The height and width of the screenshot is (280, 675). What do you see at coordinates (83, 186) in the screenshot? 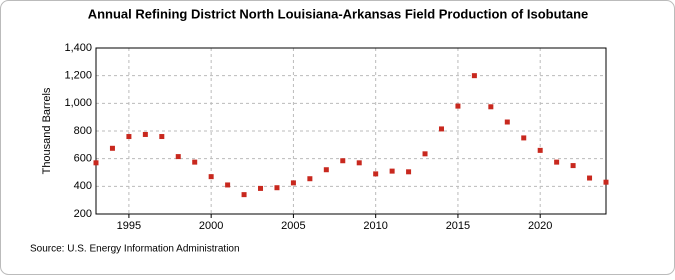
I see `y-tick-label: 400` at bounding box center [83, 186].